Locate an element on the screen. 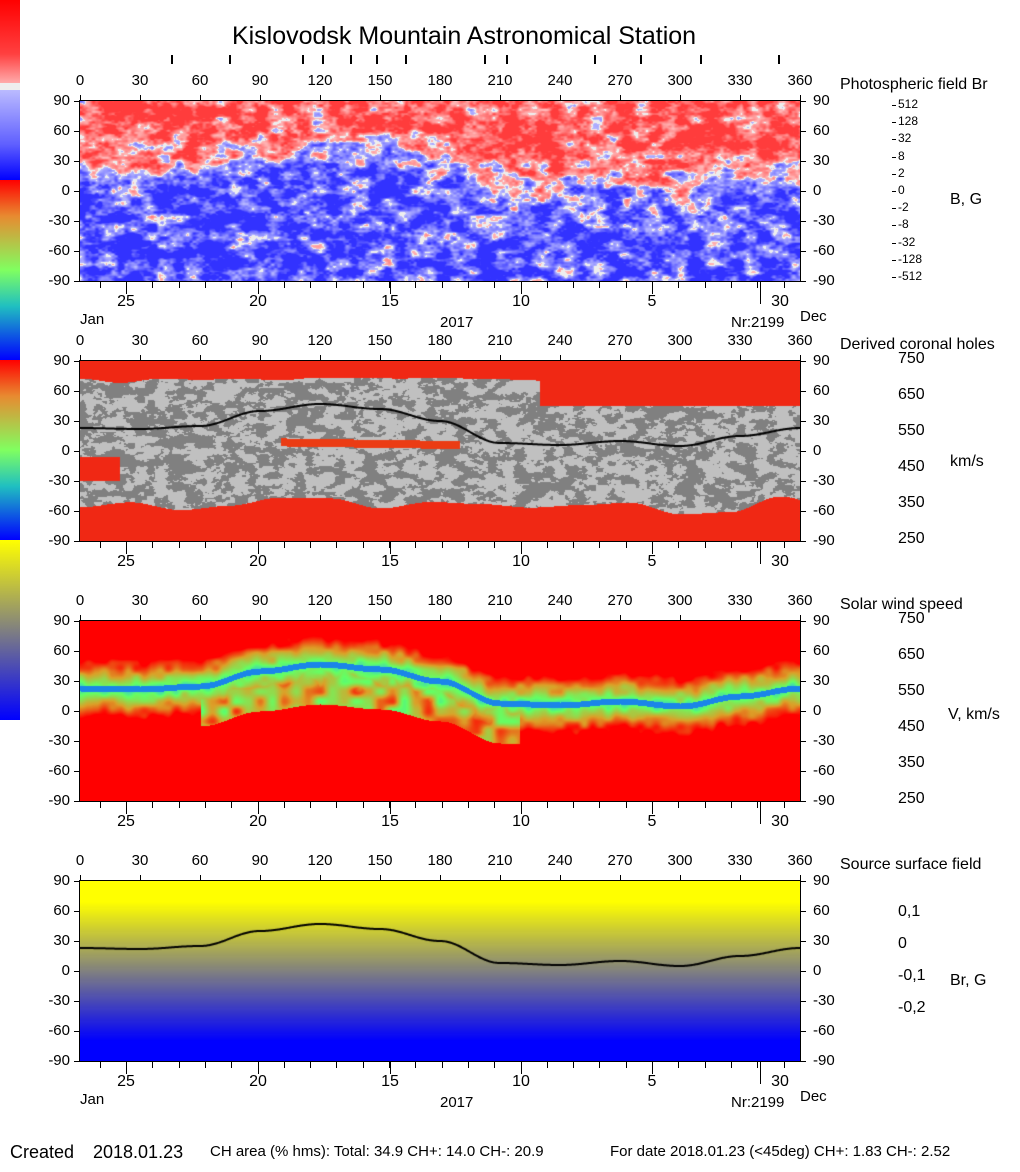 The image size is (1020, 1172). y-left-tick-label: 30 is located at coordinates (61, 680).